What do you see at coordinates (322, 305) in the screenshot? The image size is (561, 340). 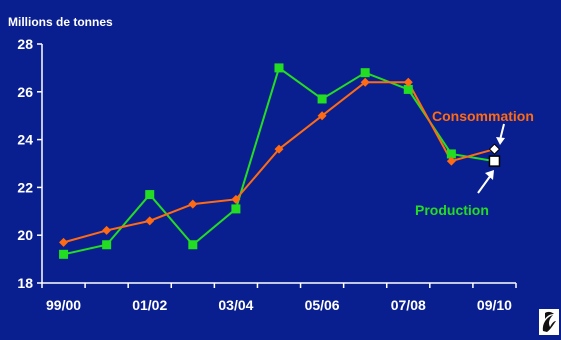 I see `x-tick-label: 05/06` at bounding box center [322, 305].